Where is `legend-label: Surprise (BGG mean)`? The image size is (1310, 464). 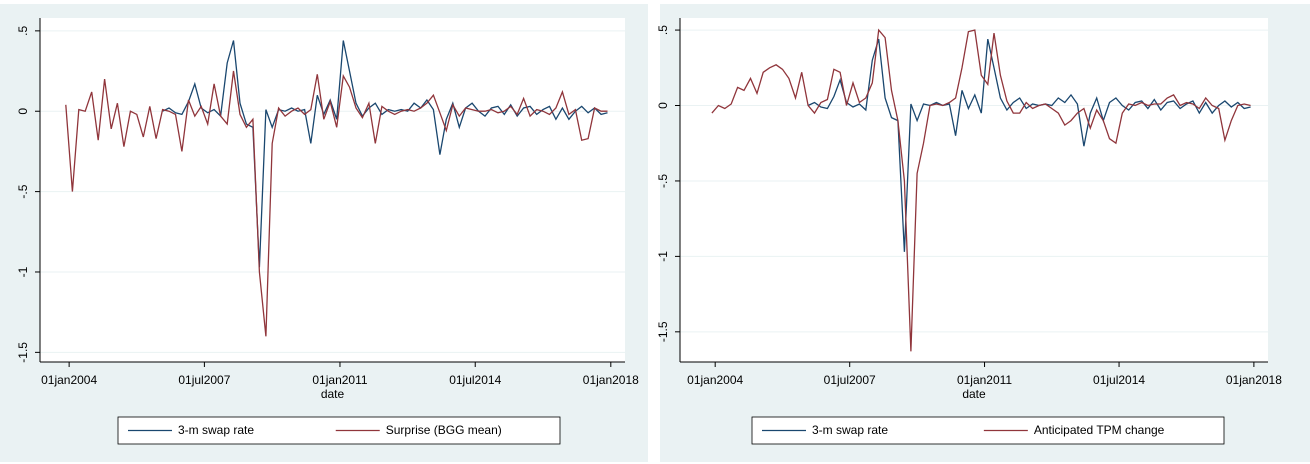
legend-label: Surprise (BGG mean) is located at coordinates (444, 430).